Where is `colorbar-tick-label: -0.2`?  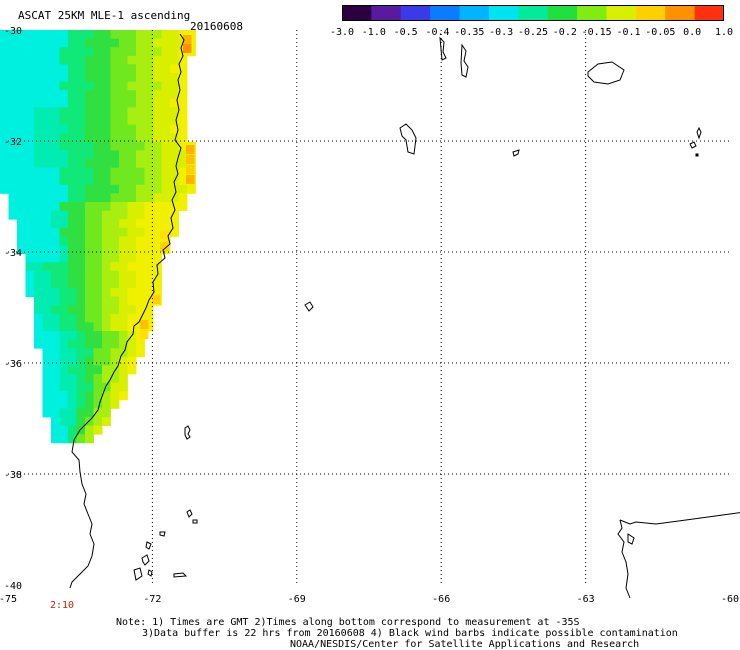
colorbar-tick-label: -0.2 is located at coordinates (564, 32).